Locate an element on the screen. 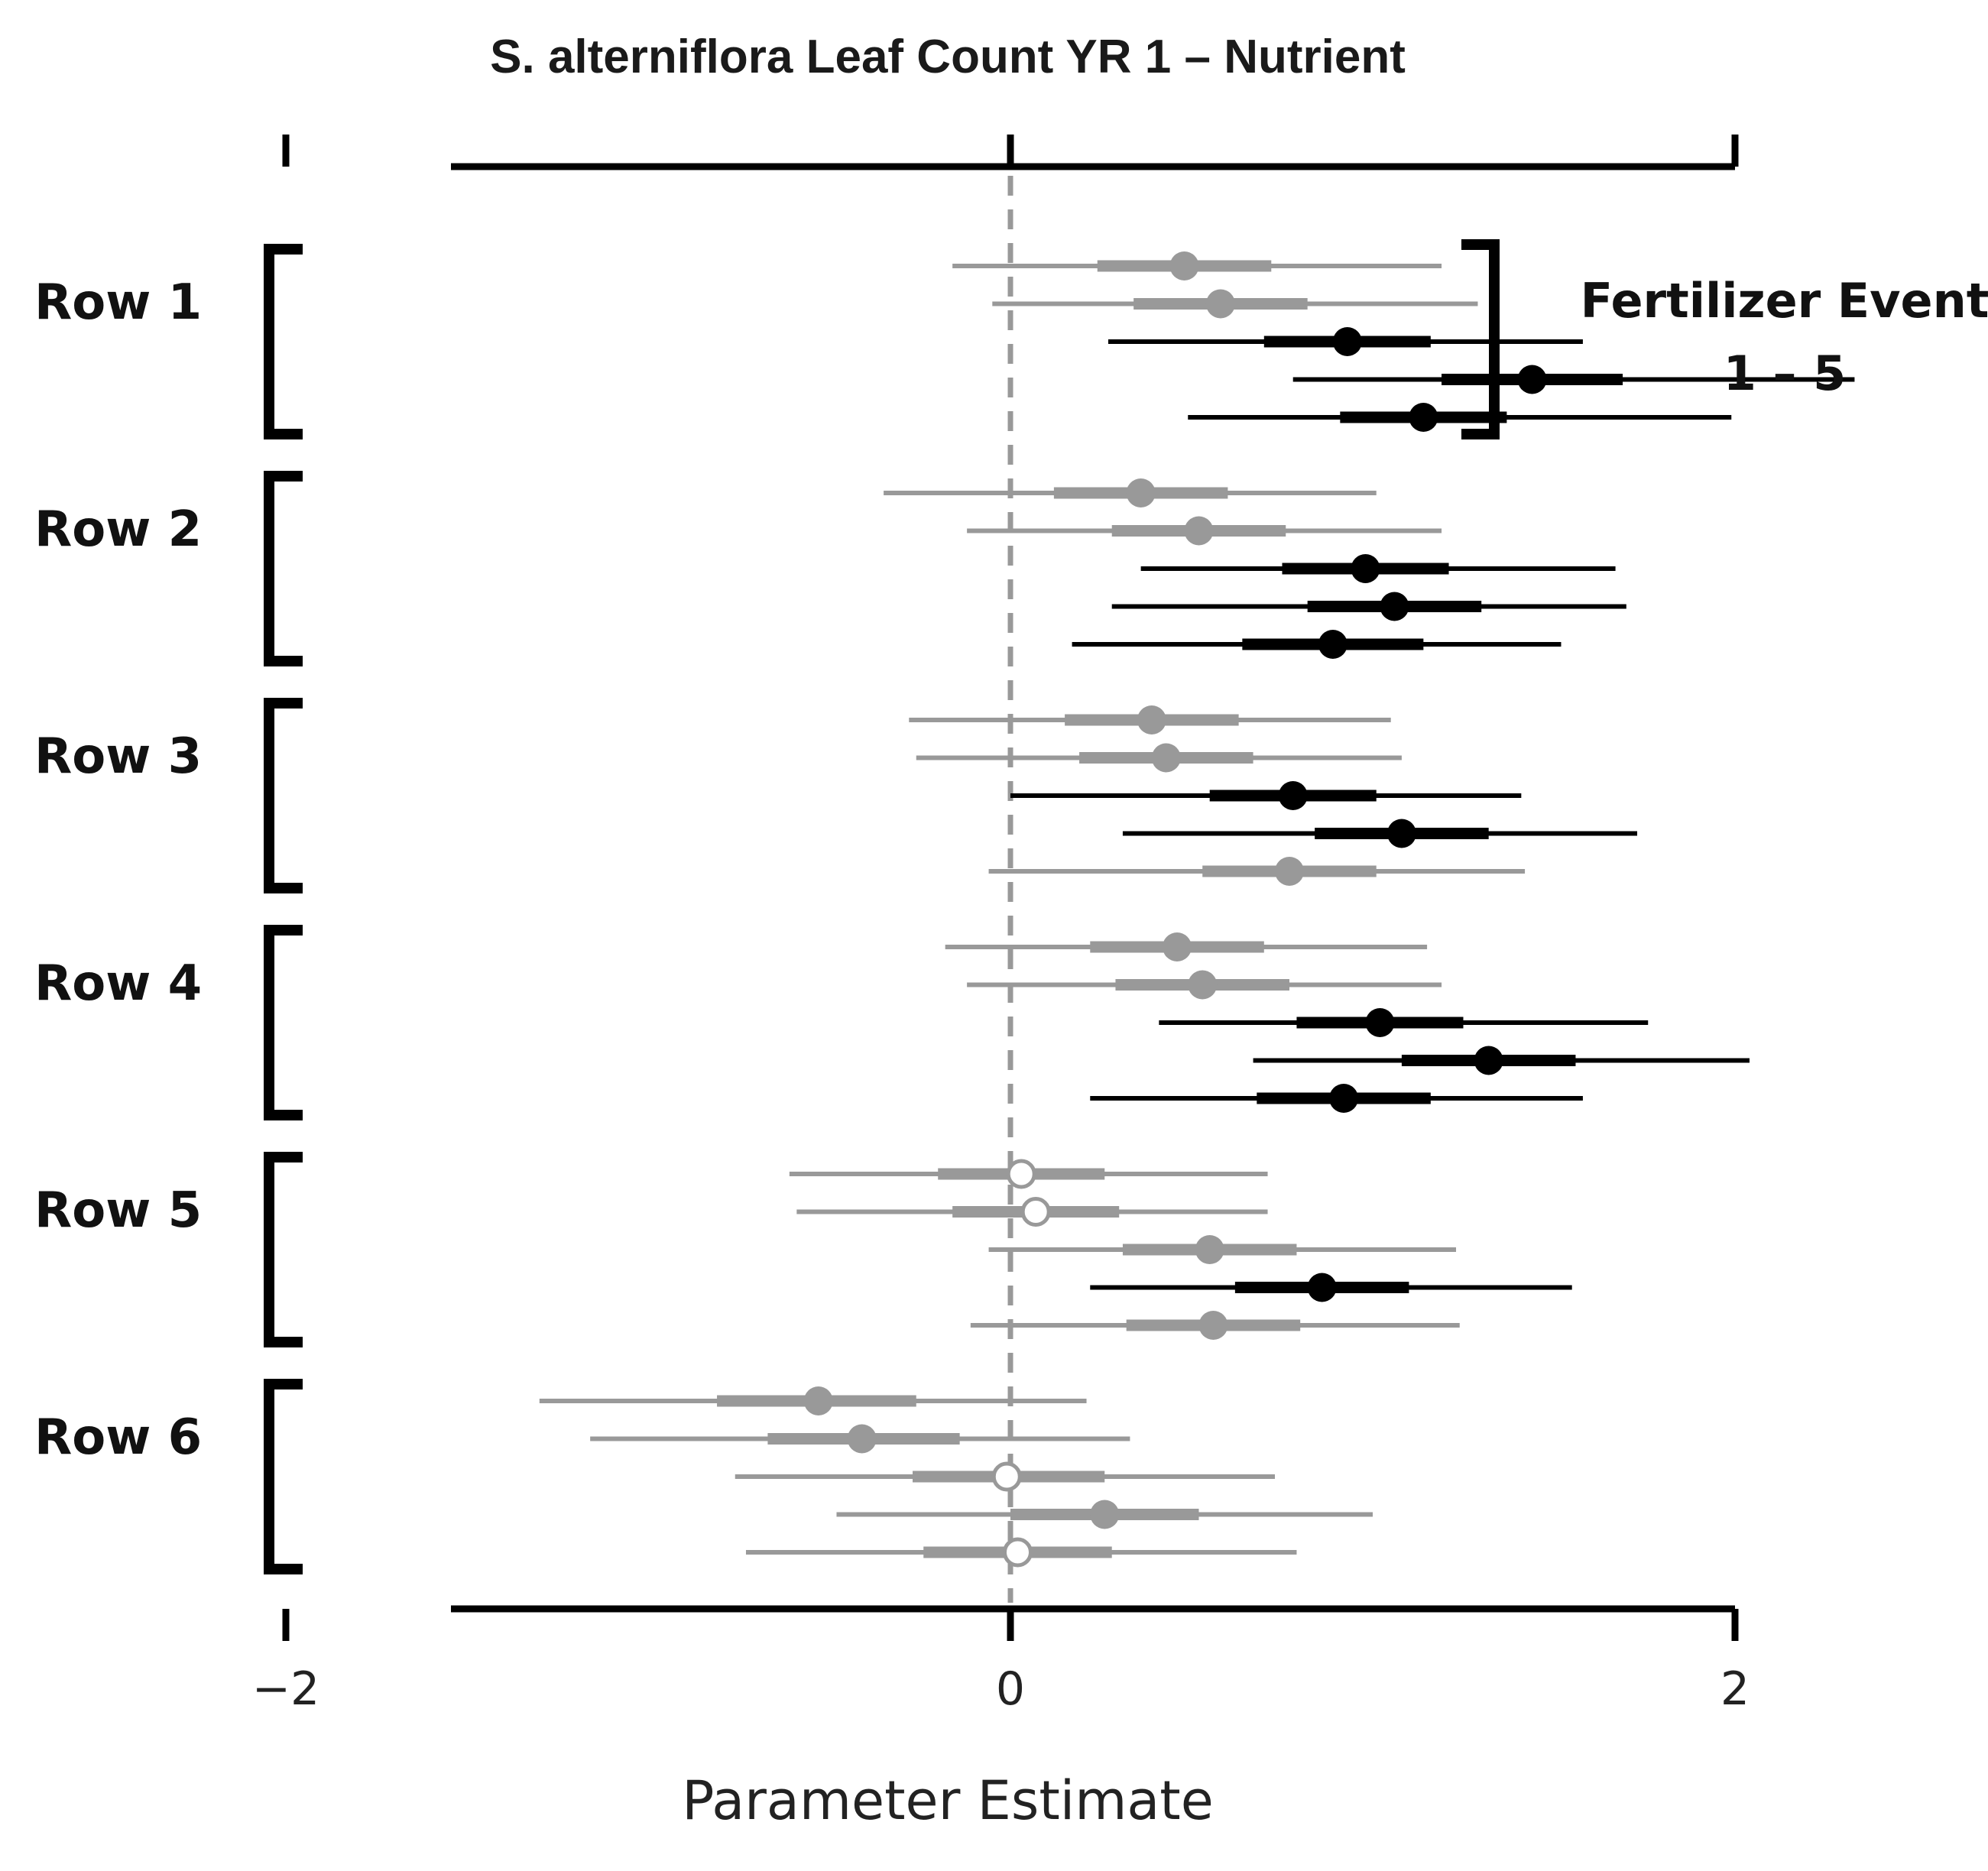 This screenshot has height=1871, width=1988. row-label: Row 3 is located at coordinates (118, 756).